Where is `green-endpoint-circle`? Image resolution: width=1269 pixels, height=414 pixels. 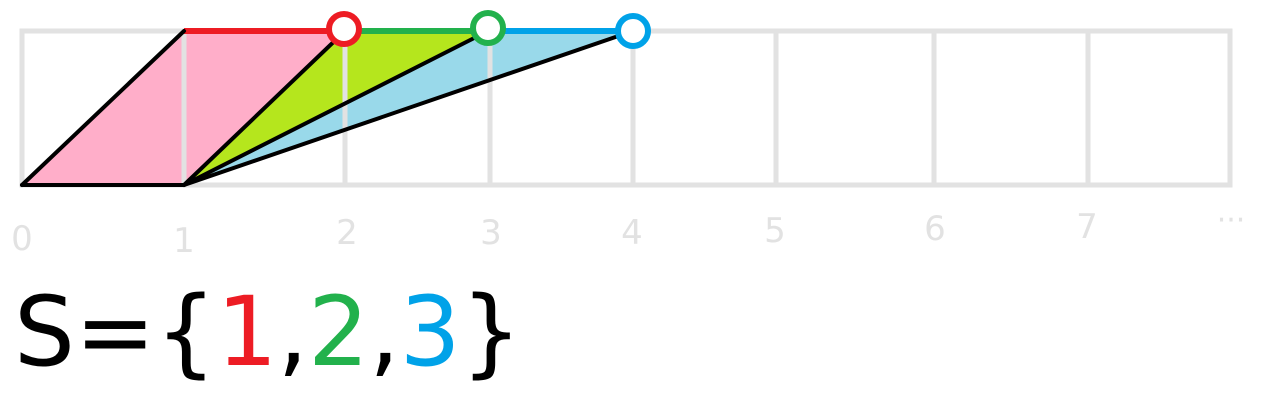
green-endpoint-circle is located at coordinates (488, 28).